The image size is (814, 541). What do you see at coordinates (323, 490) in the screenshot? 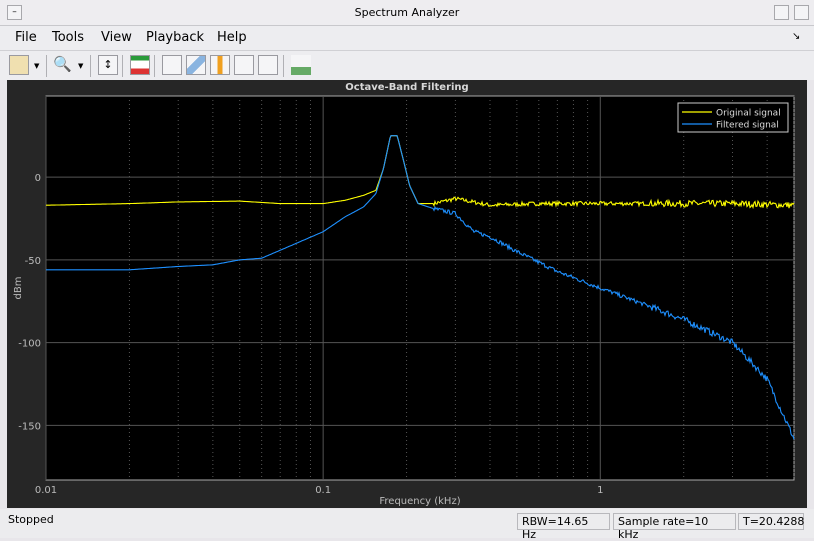
I see `x-tick-label: 0.1` at bounding box center [323, 490].